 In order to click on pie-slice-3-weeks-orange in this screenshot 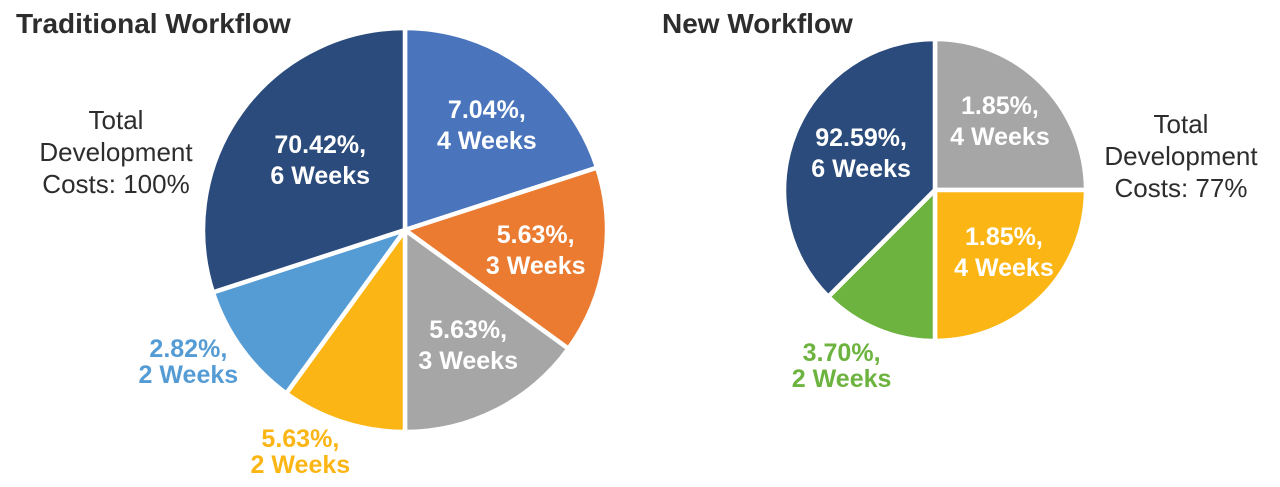, I will do `click(506, 258)`.